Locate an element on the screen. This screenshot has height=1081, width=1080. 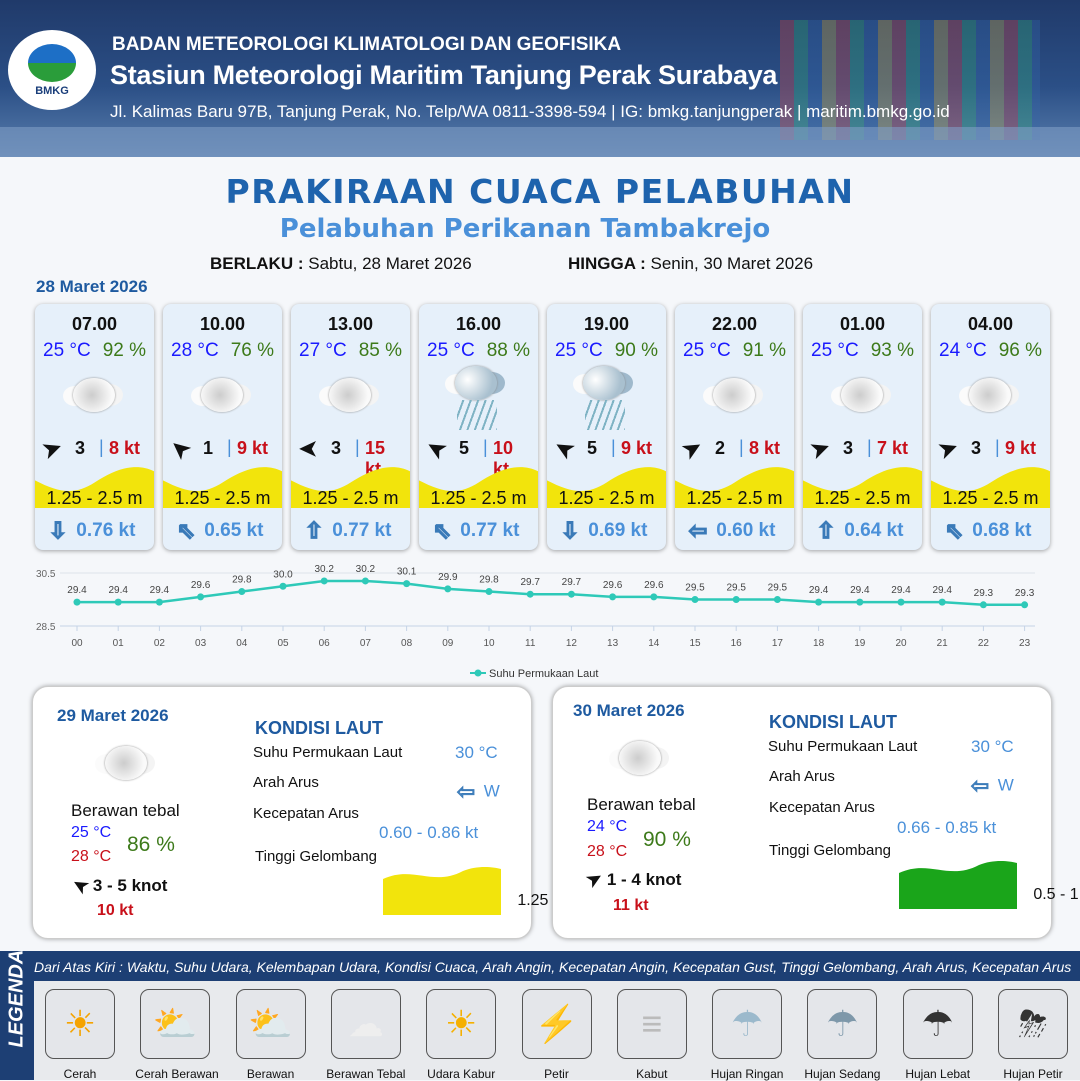
data-label: 29.8 is located at coordinates (242, 580).